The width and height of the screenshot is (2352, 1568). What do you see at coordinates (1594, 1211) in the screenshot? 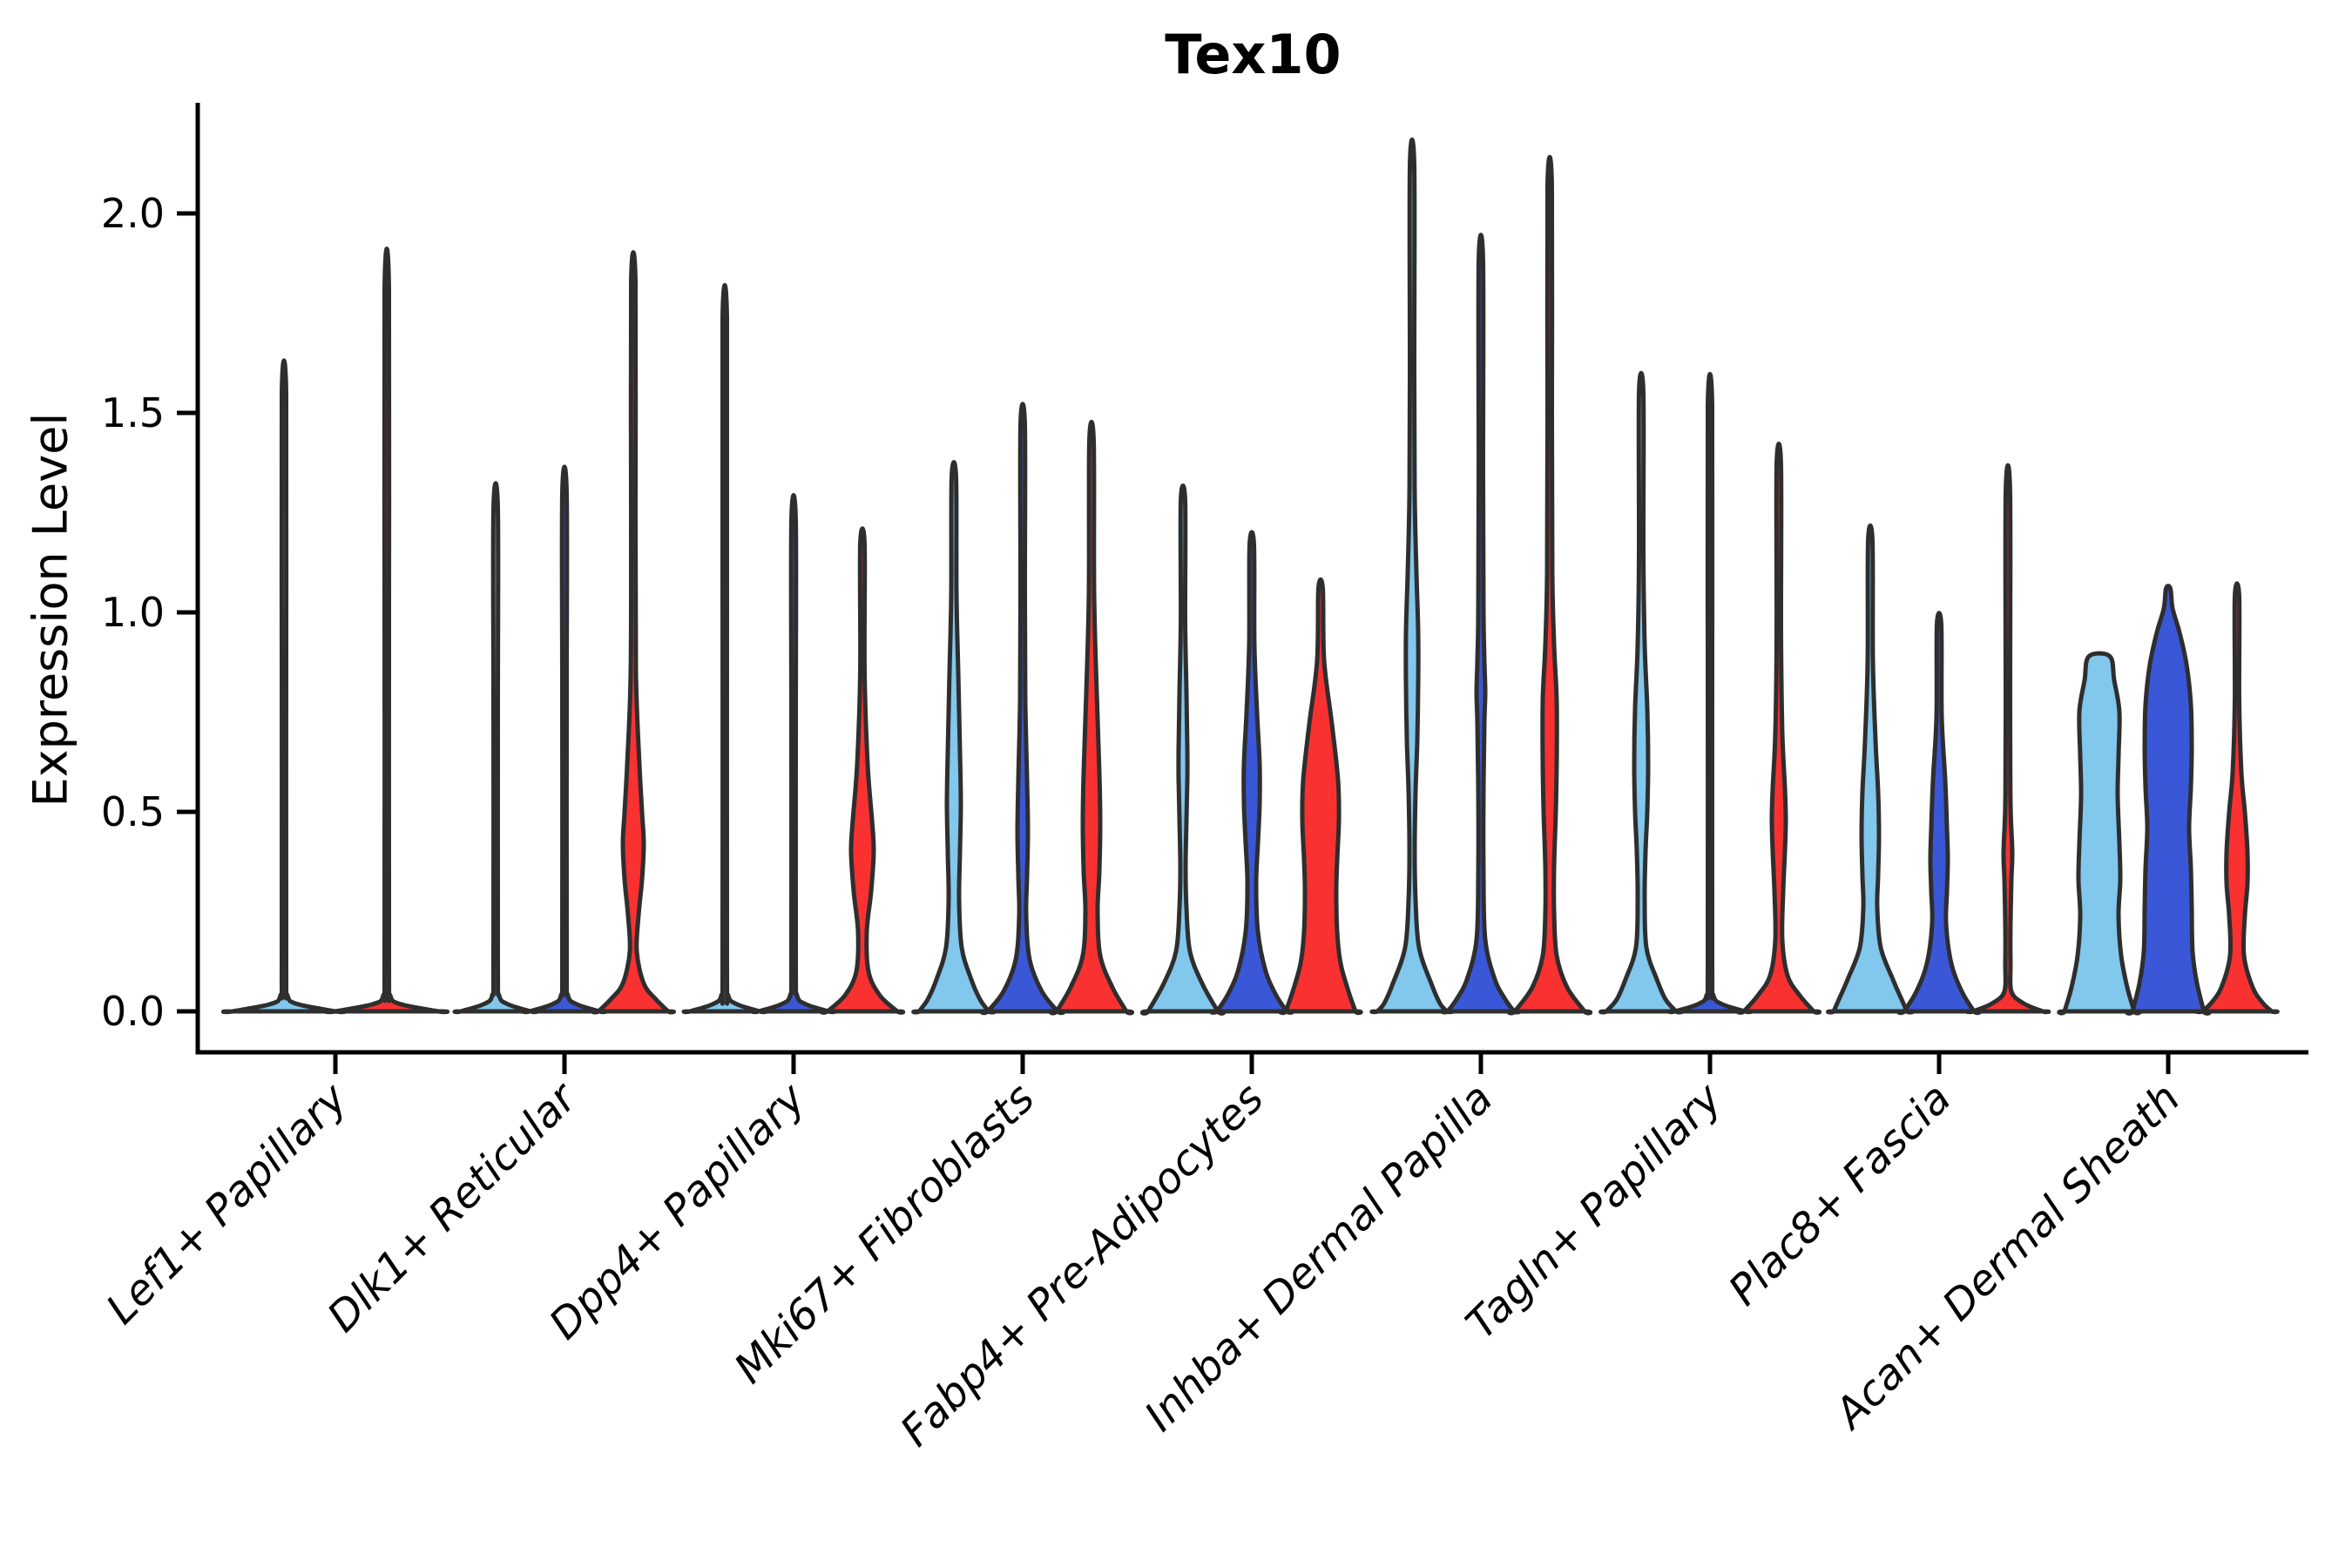
I see `x-tick-label: Tagln+ Papillary` at bounding box center [1594, 1211].